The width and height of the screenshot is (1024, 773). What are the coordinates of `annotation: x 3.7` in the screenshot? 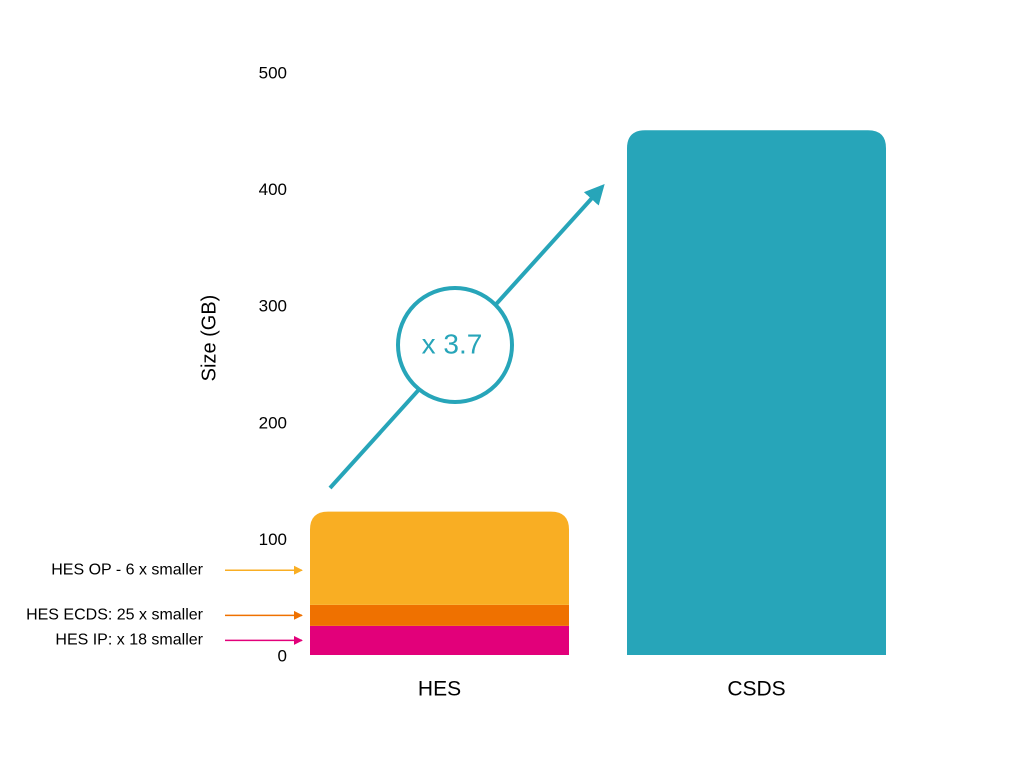 It's located at (452, 343).